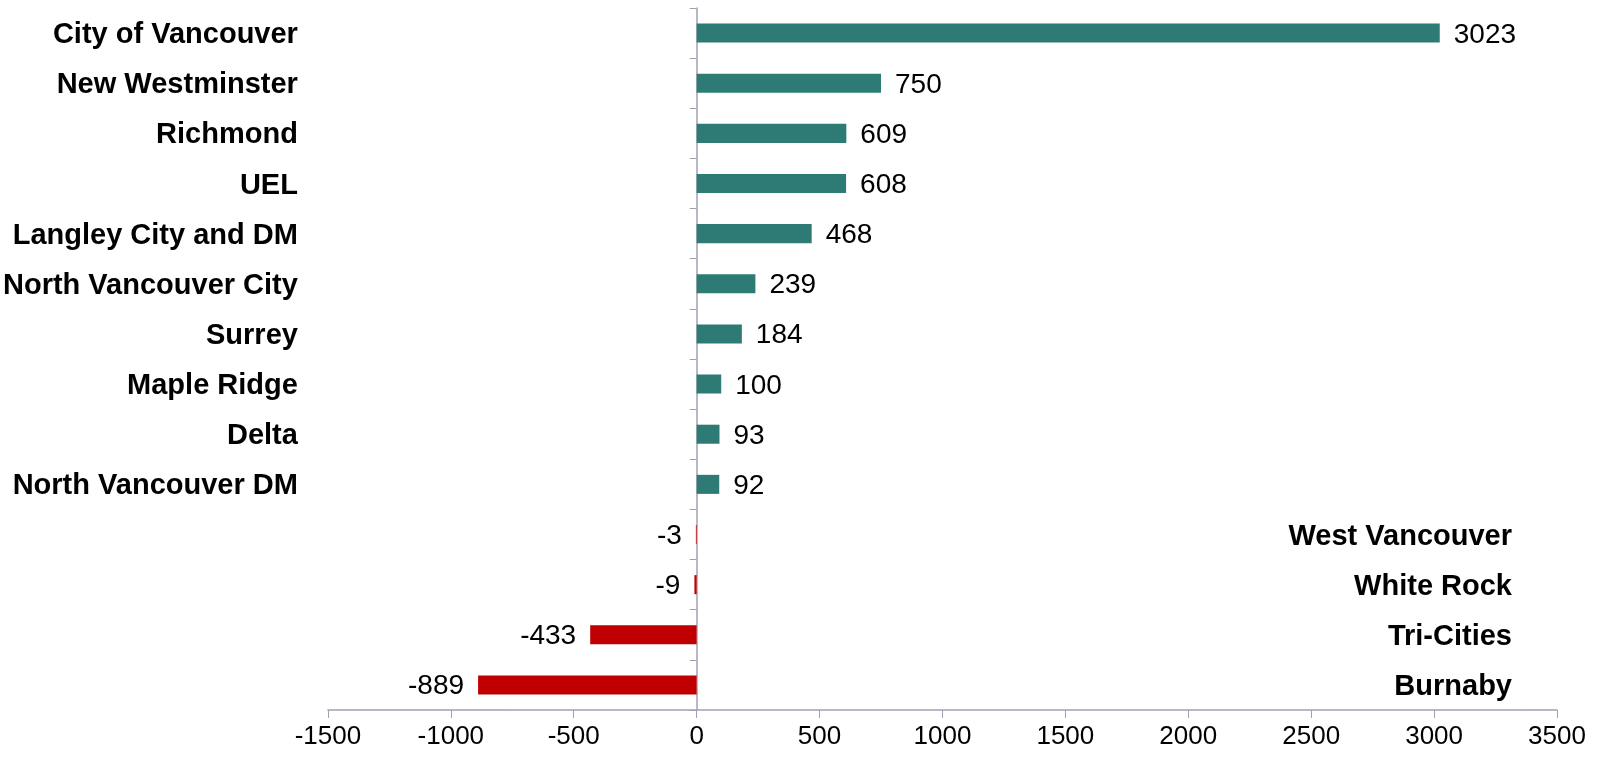  What do you see at coordinates (175, 33) in the screenshot?
I see `y-tick-label: City of Vancouver` at bounding box center [175, 33].